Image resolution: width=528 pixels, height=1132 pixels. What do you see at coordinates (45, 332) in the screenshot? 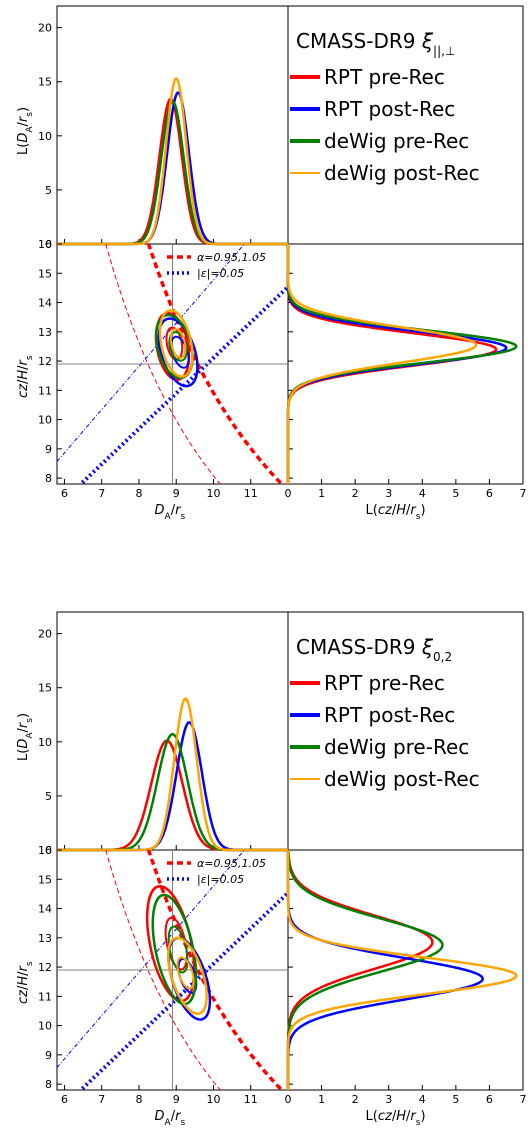
I see `main-ytick-label: 13` at bounding box center [45, 332].